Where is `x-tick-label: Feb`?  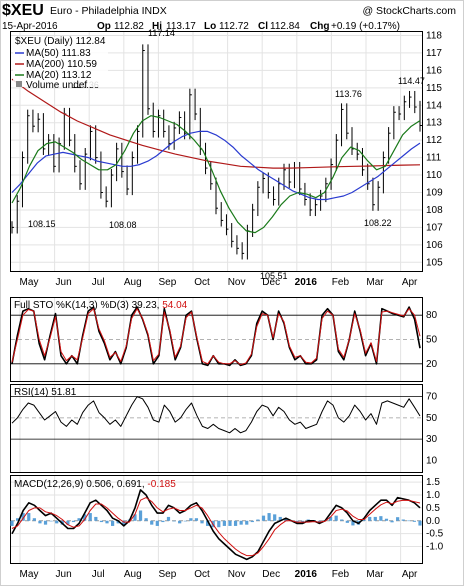 x-tick-label: Feb is located at coordinates (341, 574).